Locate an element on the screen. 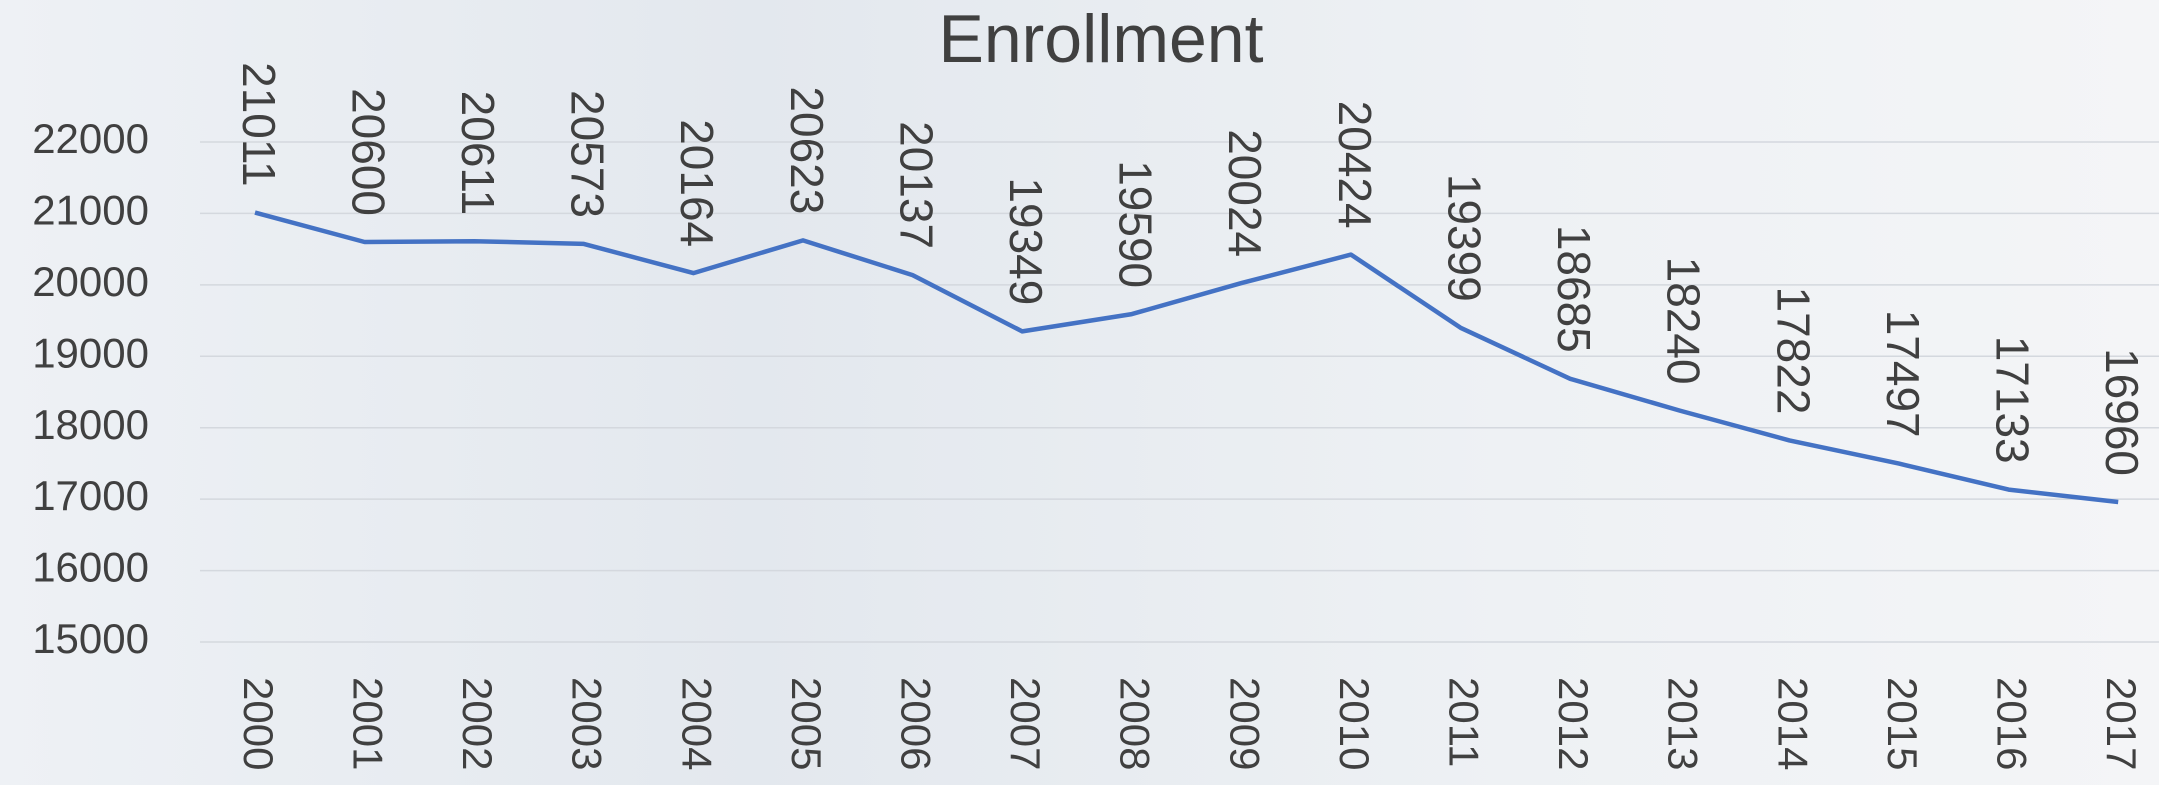 The height and width of the screenshot is (785, 2159). data-label: 18685 is located at coordinates (1574, 289).